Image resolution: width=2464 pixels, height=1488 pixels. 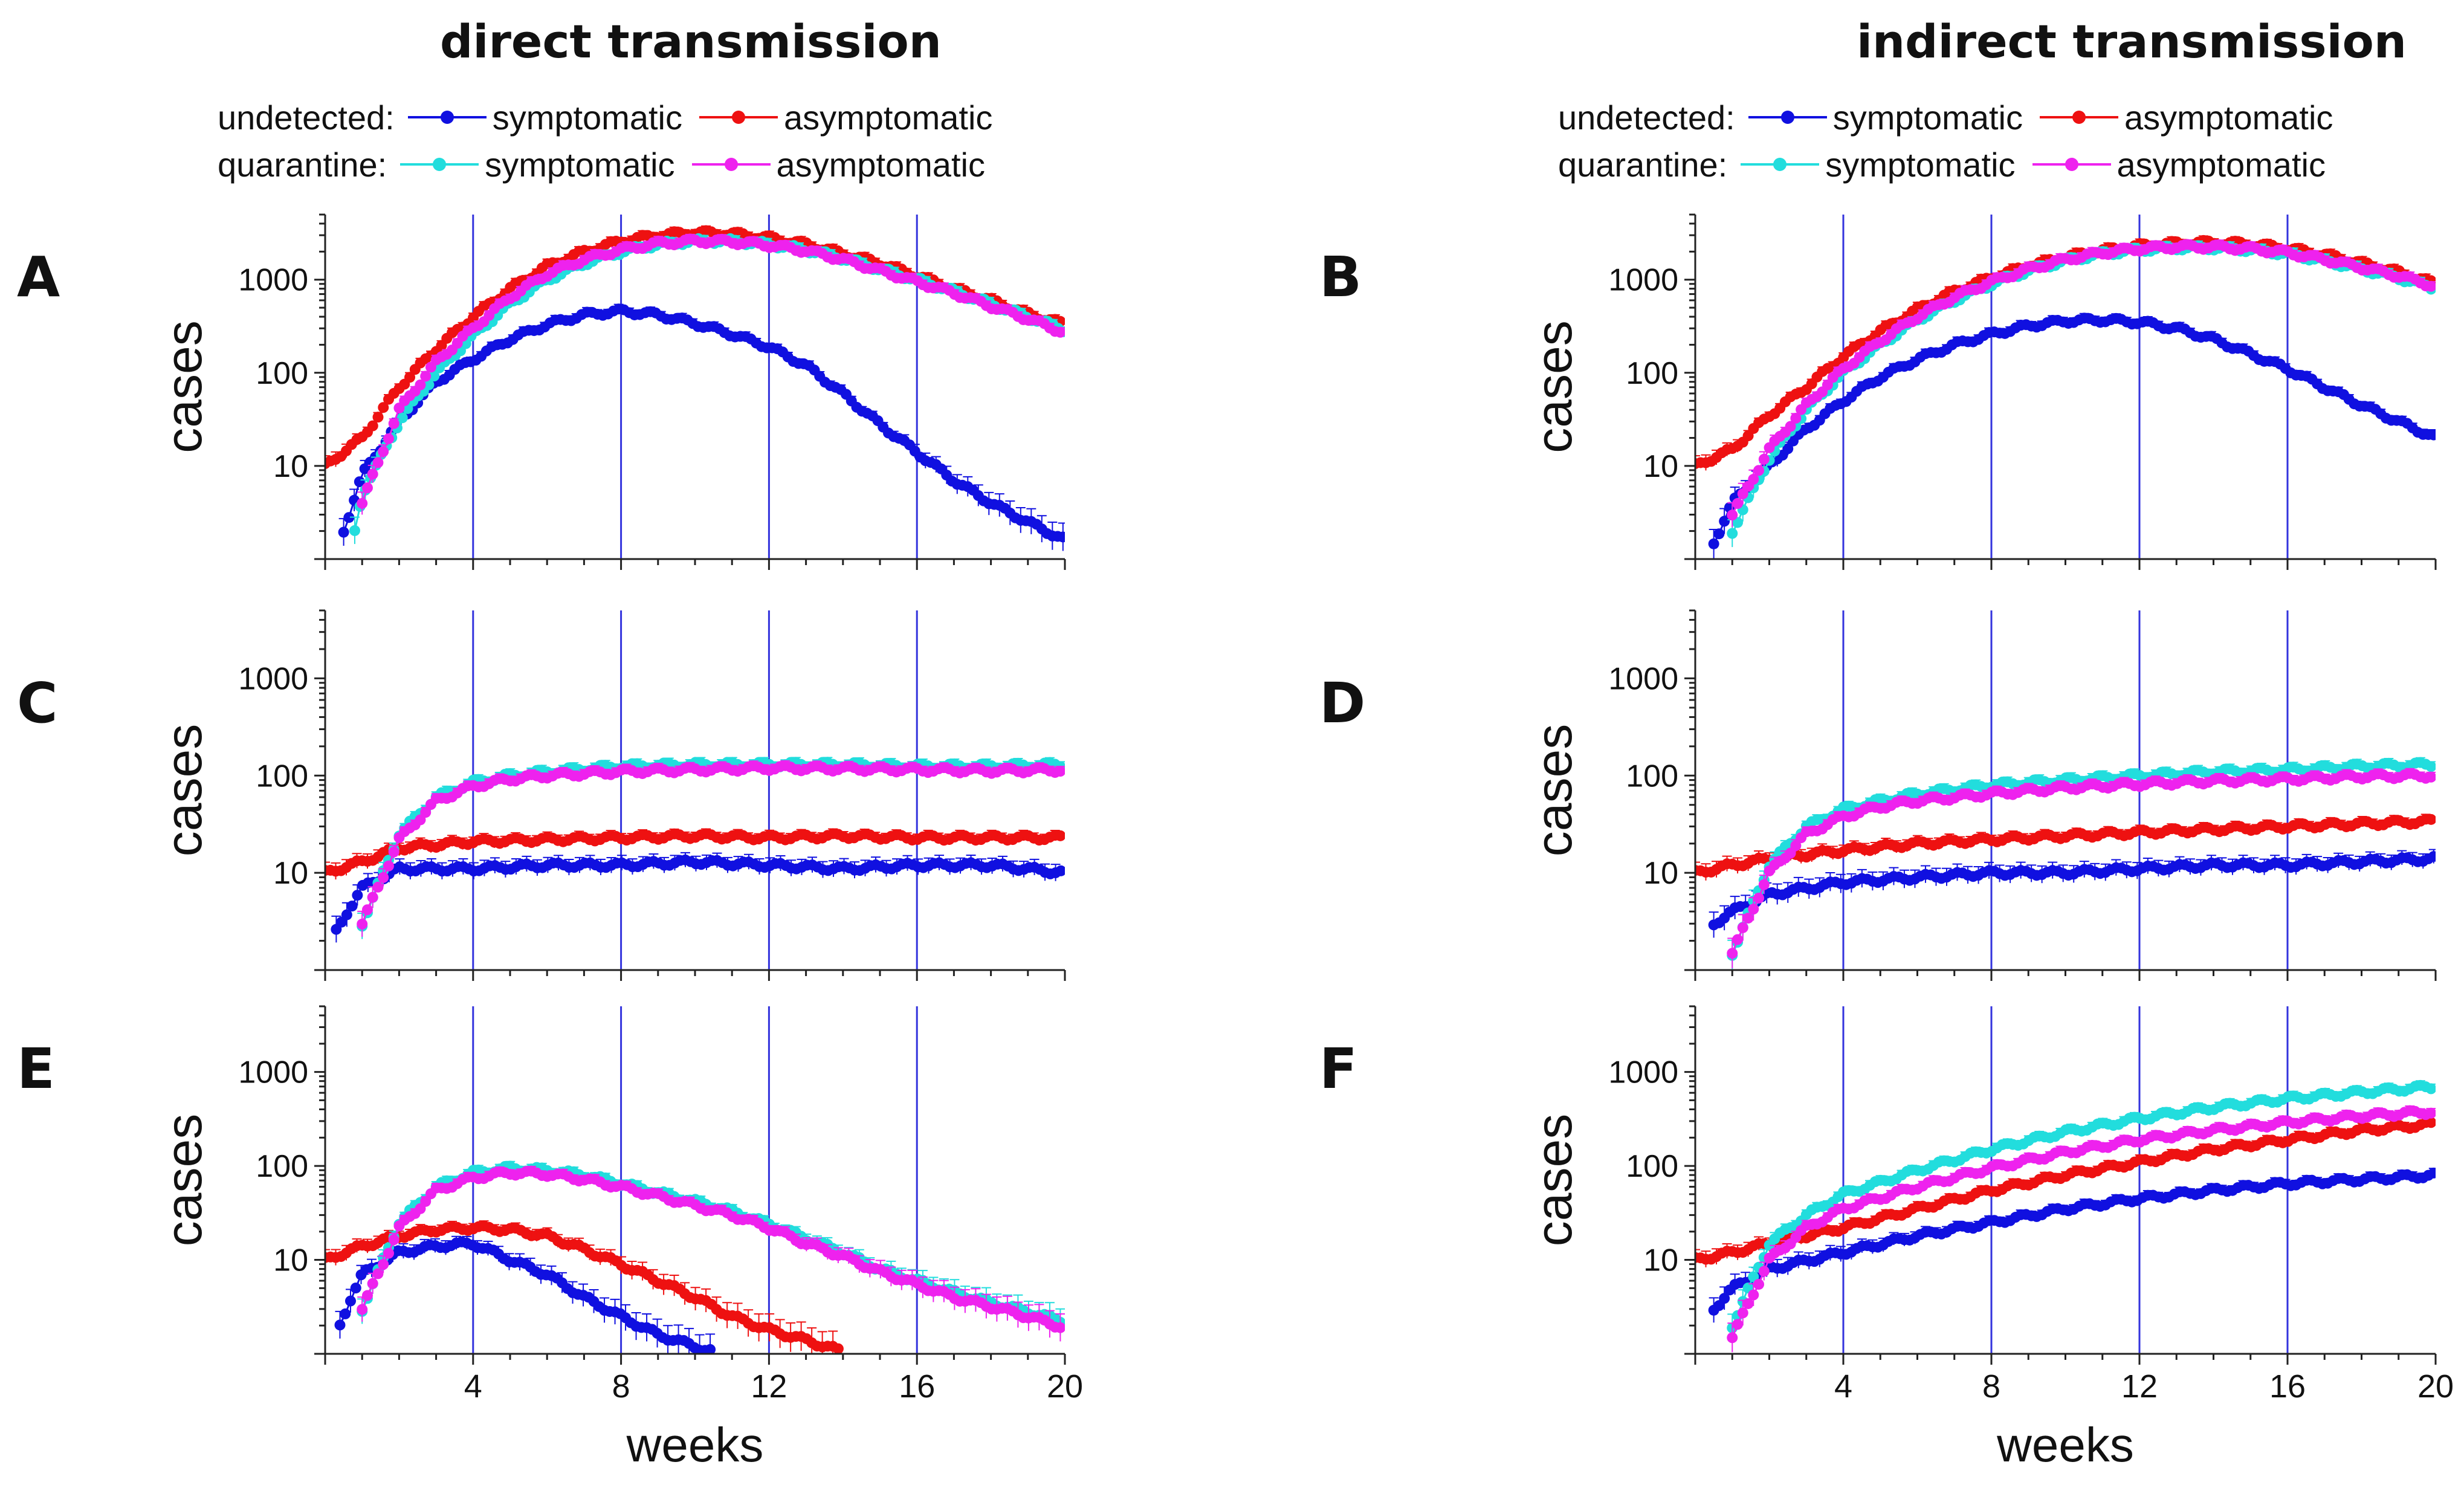 I want to click on legend-swatch-quarantine-asymptomatic, so click(x=731, y=164).